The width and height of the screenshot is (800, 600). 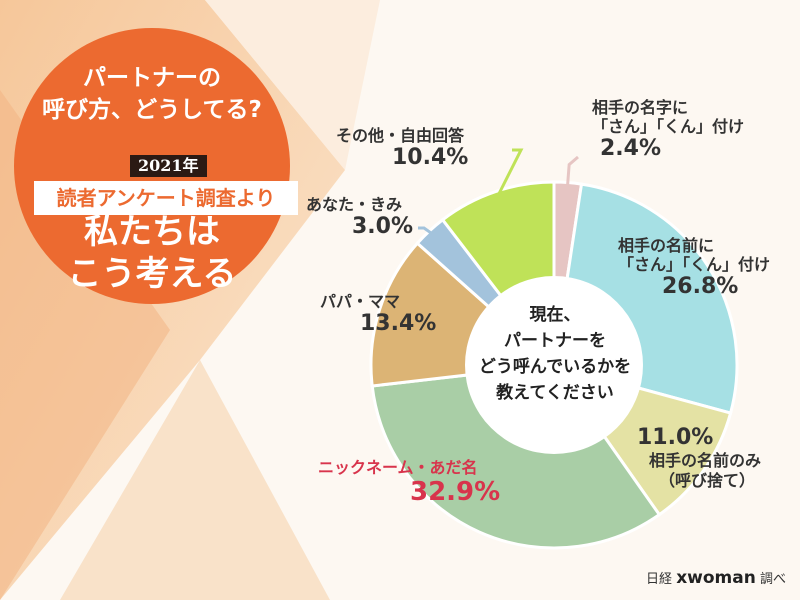 I want to click on badge-year: 2021年, so click(x=168, y=166).